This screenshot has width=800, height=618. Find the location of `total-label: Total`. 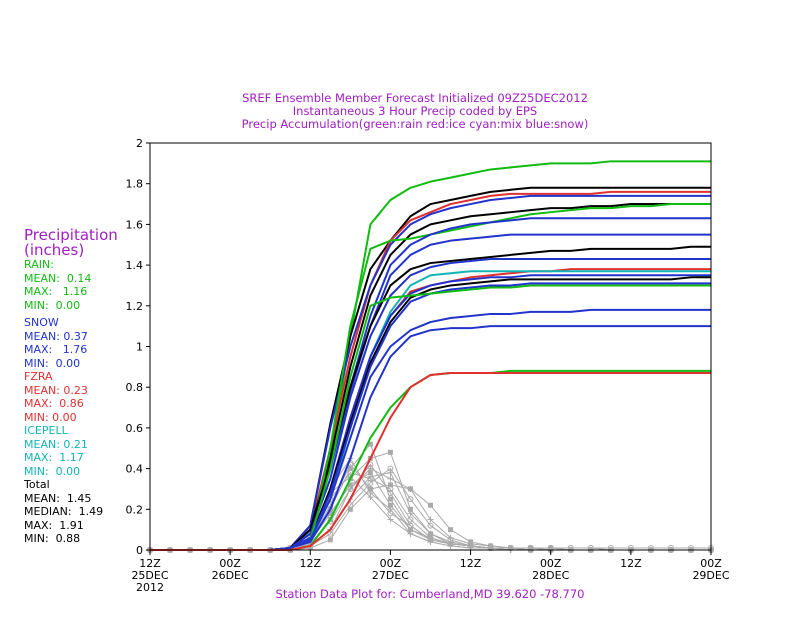

total-label: Total is located at coordinates (37, 484).